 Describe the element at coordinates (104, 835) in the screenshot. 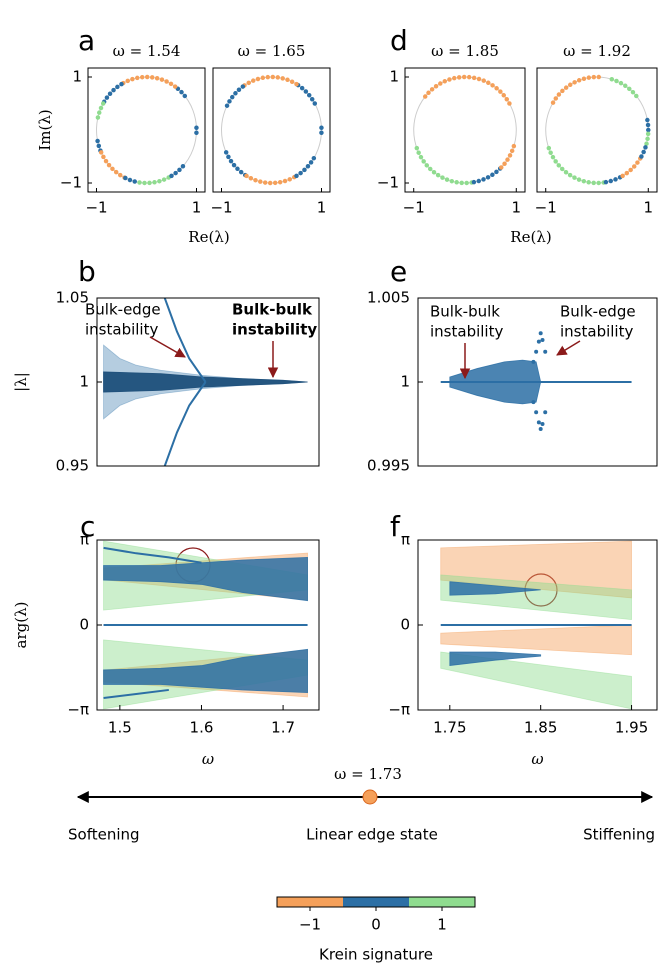

I see `left-label: Softening` at that location.